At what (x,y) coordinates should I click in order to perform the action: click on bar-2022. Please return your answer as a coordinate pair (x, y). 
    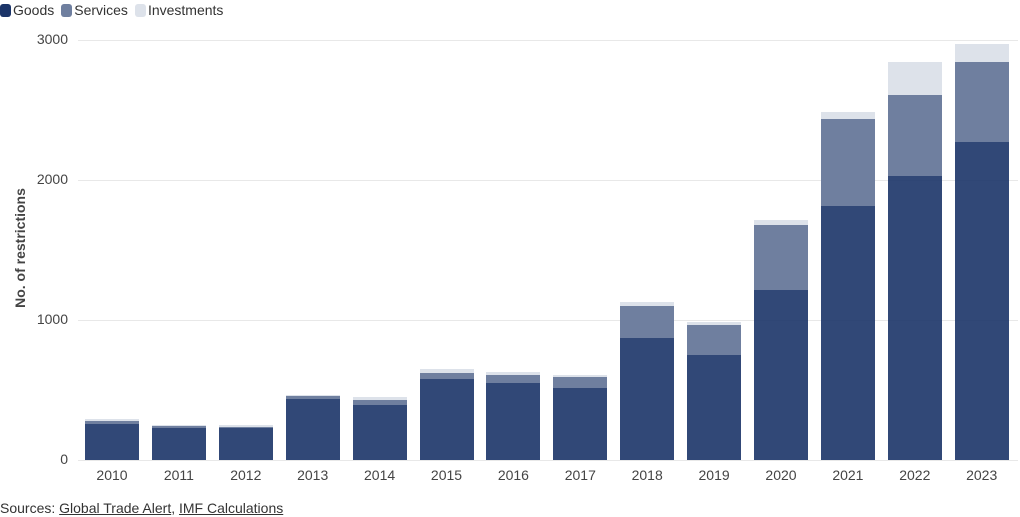
    Looking at the image, I should click on (914, 261).